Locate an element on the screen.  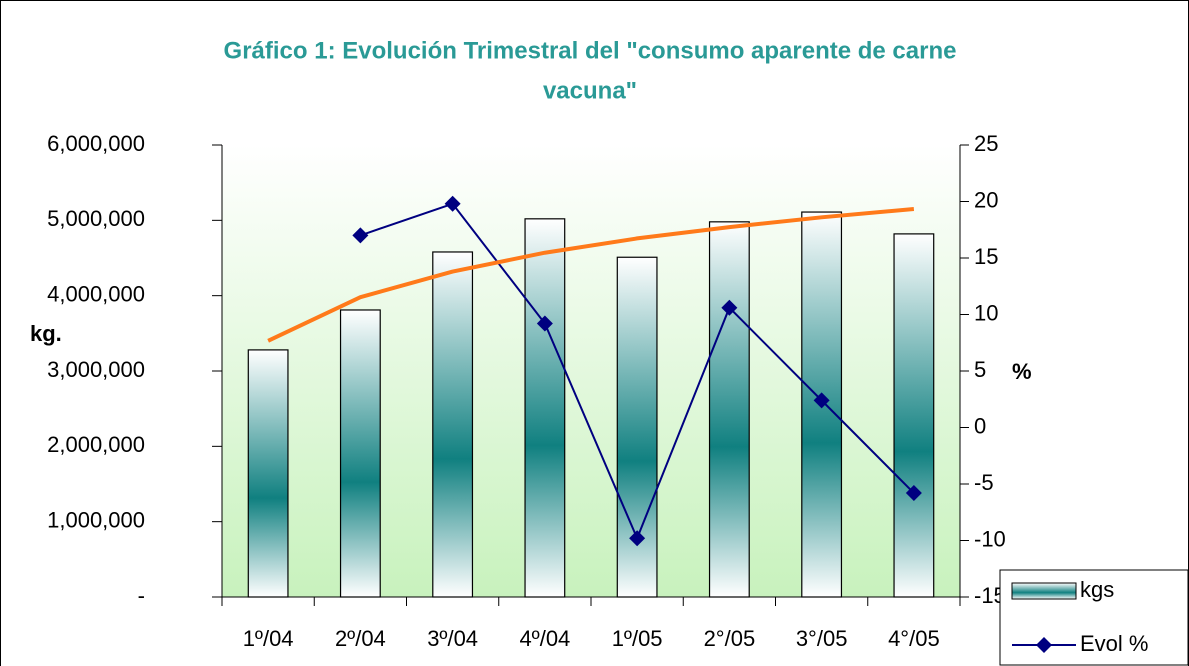
y-tick-label: - is located at coordinates (141, 595).